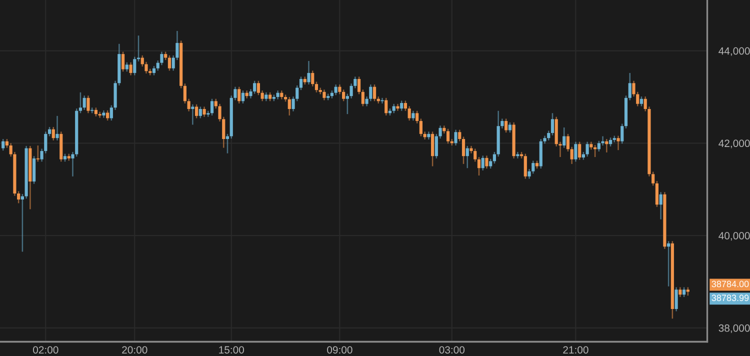 The width and height of the screenshot is (750, 356). What do you see at coordinates (452, 350) in the screenshot?
I see `x-tick-label: 03:00` at bounding box center [452, 350].